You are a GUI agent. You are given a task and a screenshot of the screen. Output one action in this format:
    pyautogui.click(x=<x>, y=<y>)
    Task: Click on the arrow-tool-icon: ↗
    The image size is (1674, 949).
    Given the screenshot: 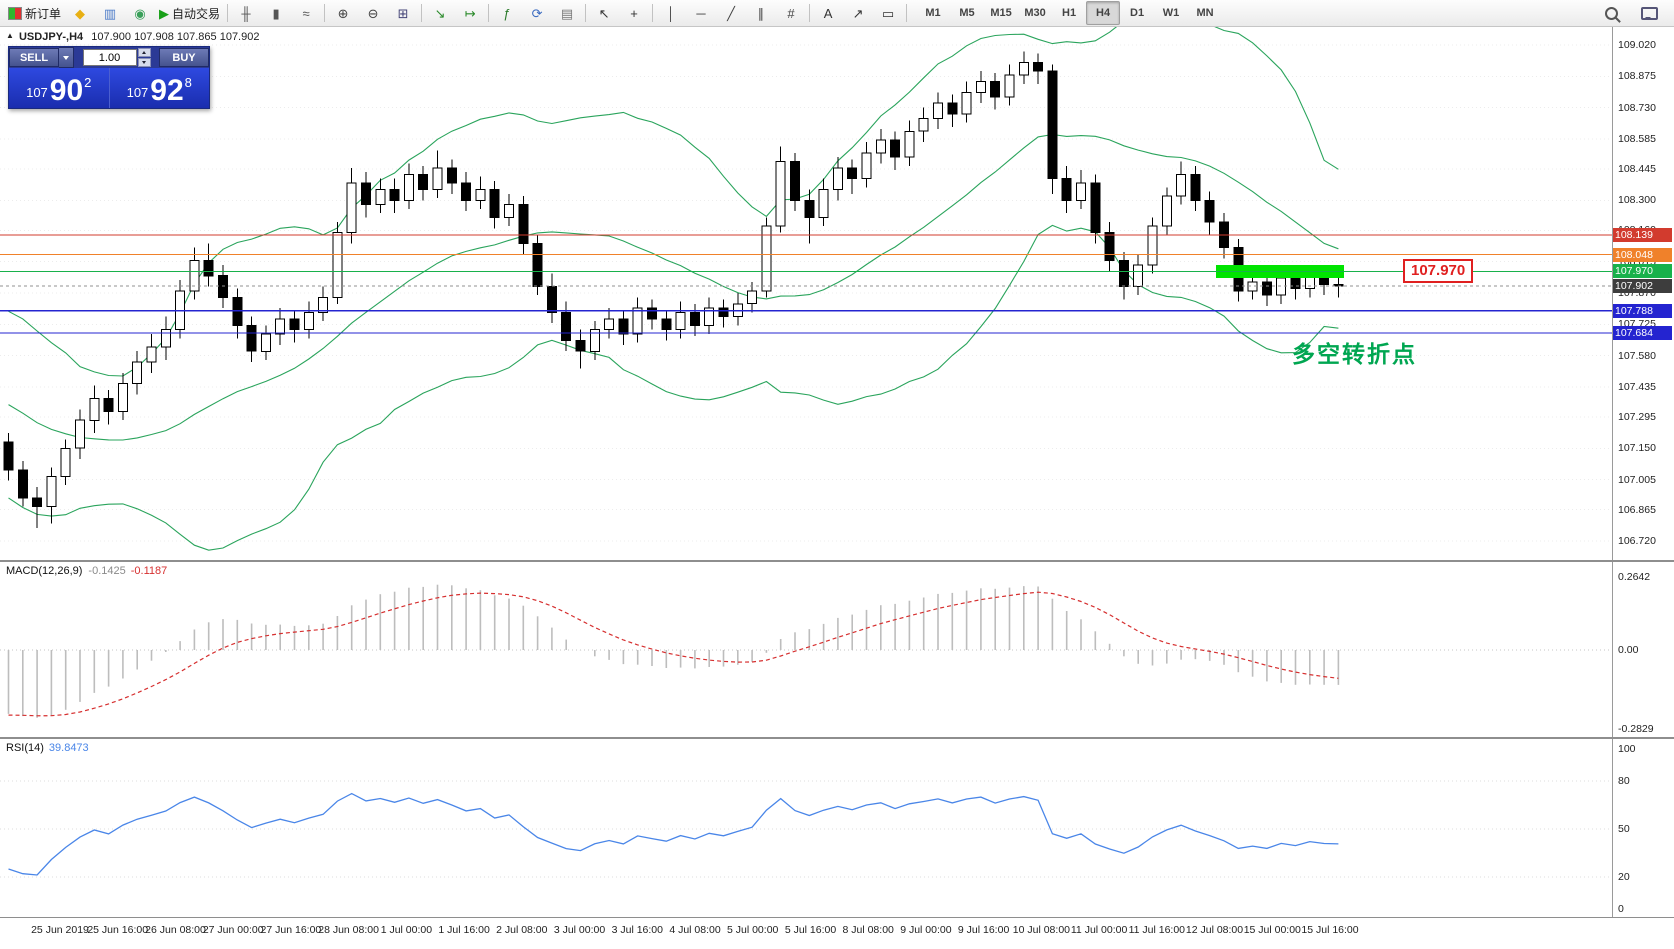 What is the action you would take?
    pyautogui.click(x=858, y=13)
    